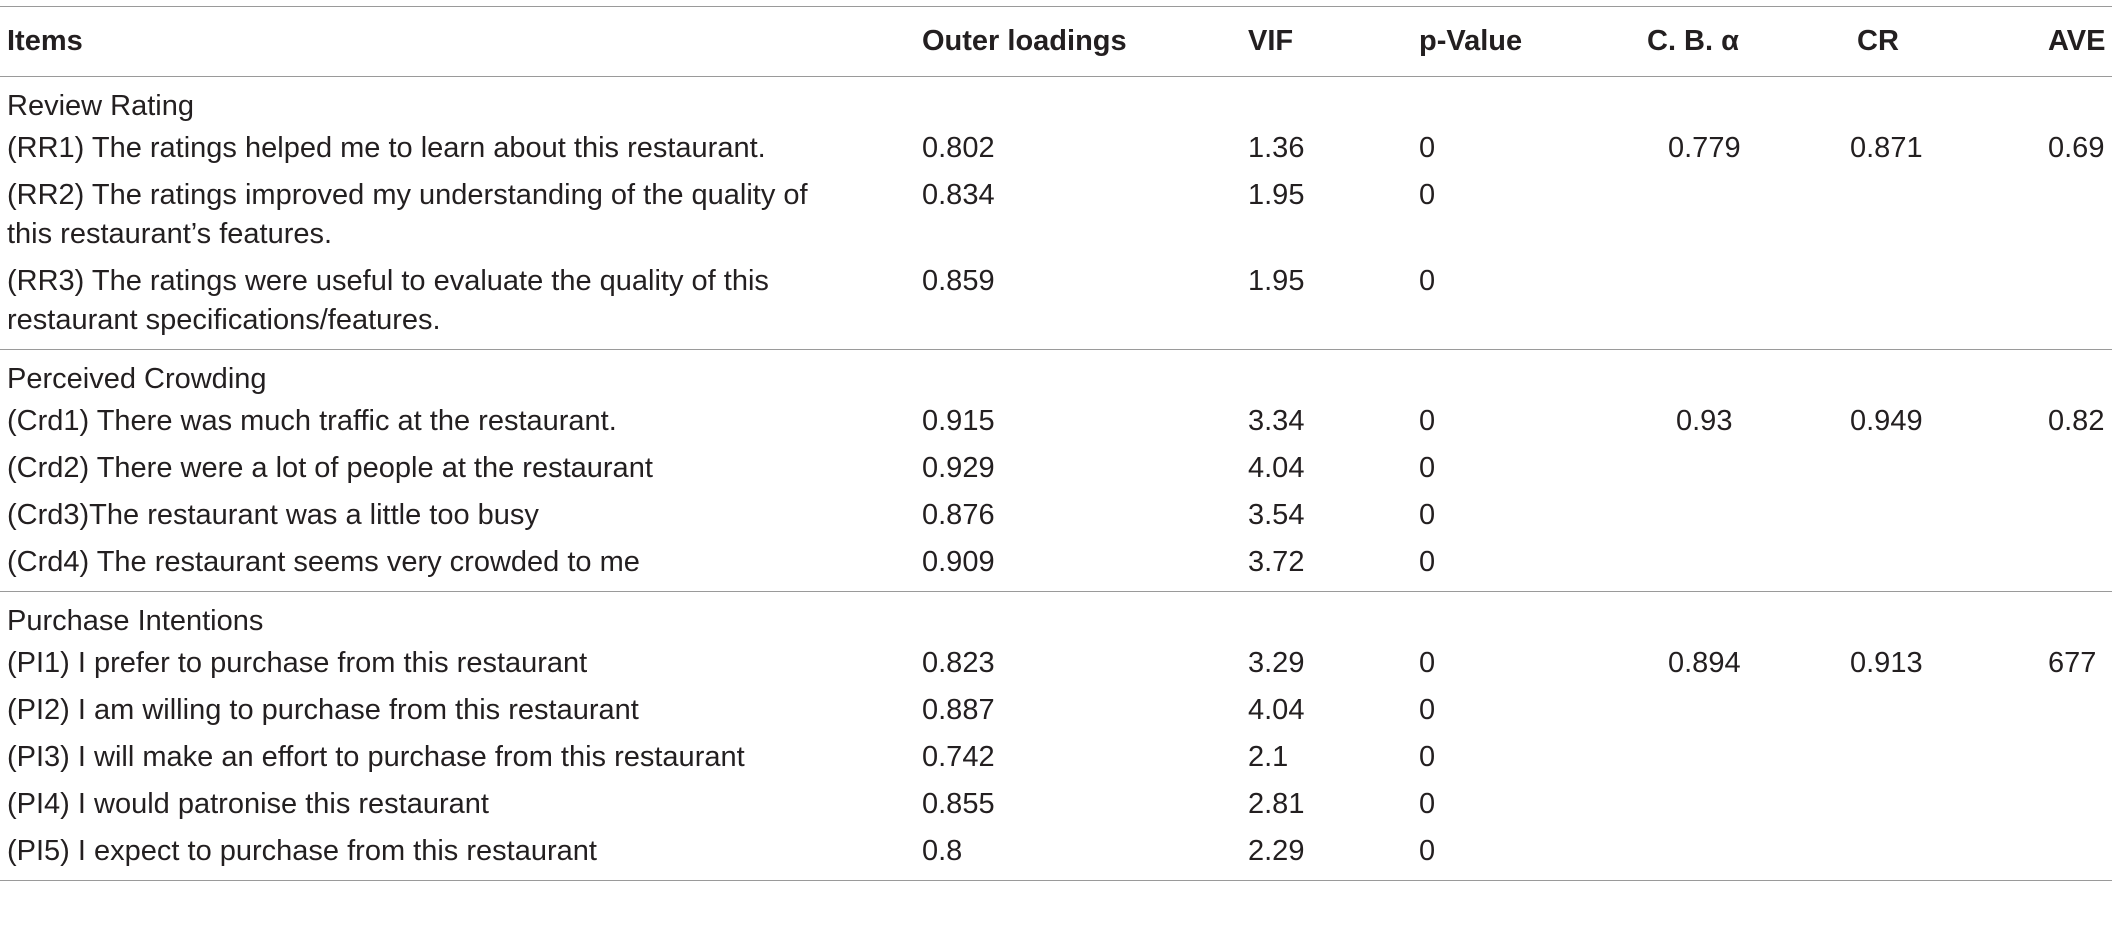 The width and height of the screenshot is (2117, 943). What do you see at coordinates (958, 281) in the screenshot?
I see `outer-loading-value: 0.859` at bounding box center [958, 281].